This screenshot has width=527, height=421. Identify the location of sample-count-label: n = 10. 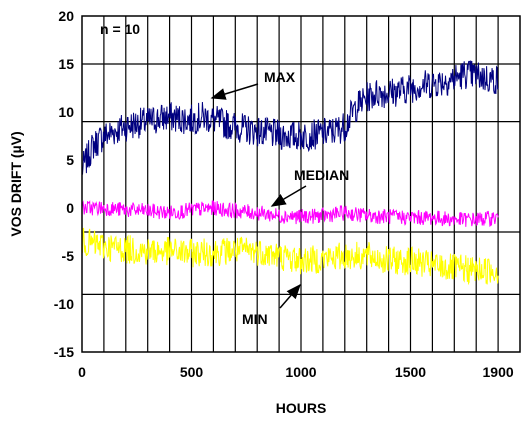
(120, 29).